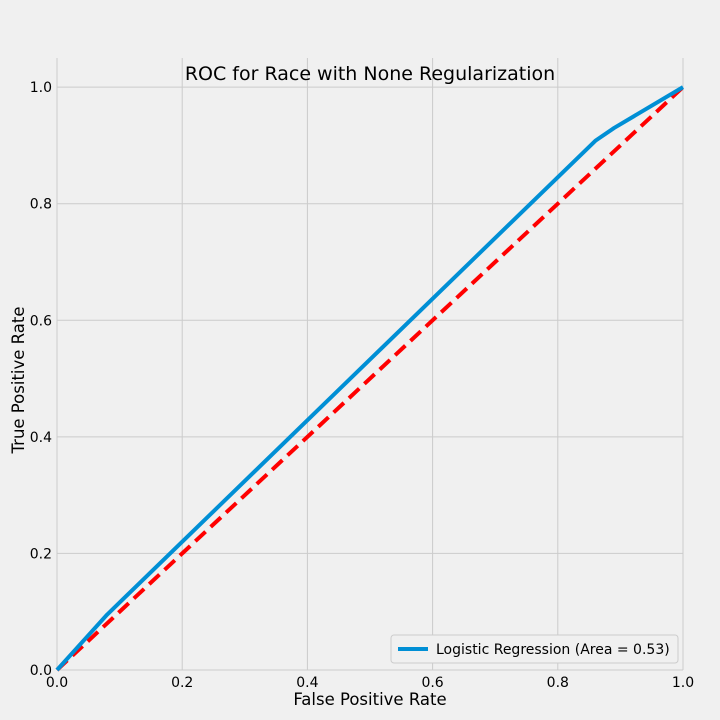 The height and width of the screenshot is (720, 720). What do you see at coordinates (683, 683) in the screenshot?
I see `x-tick-label: 1.0` at bounding box center [683, 683].